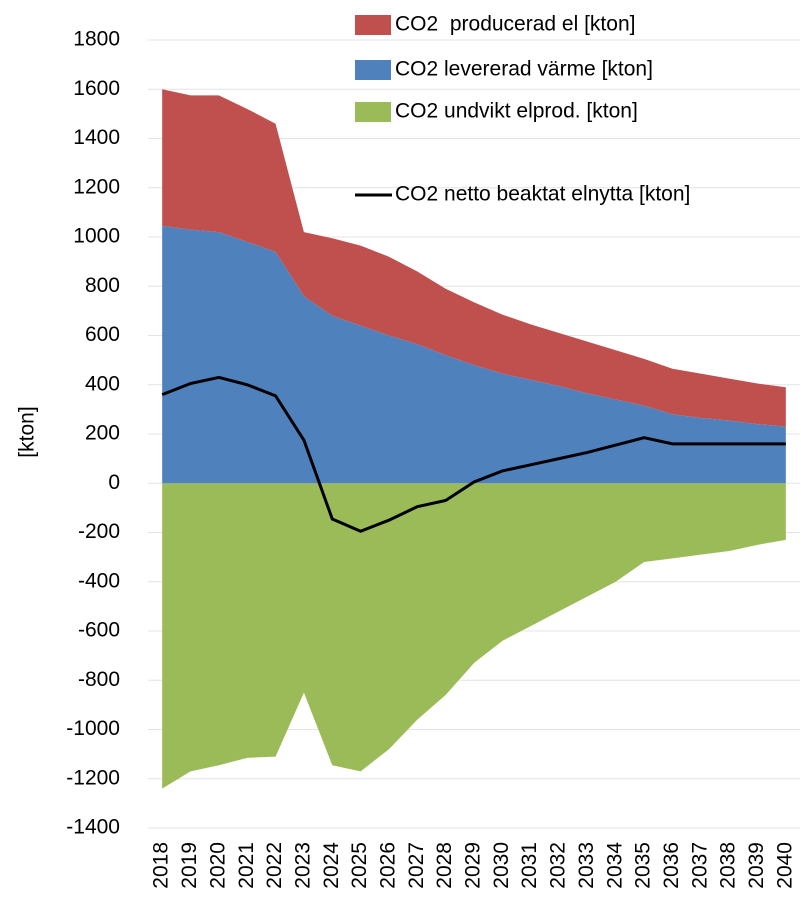  Describe the element at coordinates (302, 865) in the screenshot. I see `x-tick-label: 2023` at that location.